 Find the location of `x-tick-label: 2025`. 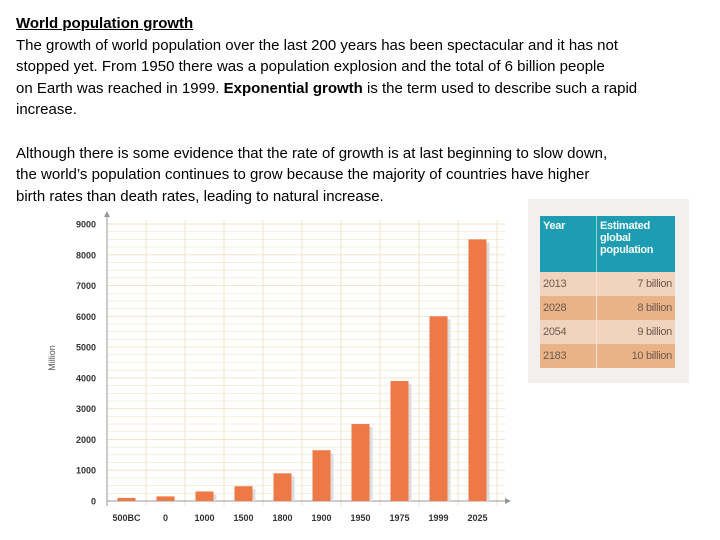

x-tick-label: 2025 is located at coordinates (477, 518).